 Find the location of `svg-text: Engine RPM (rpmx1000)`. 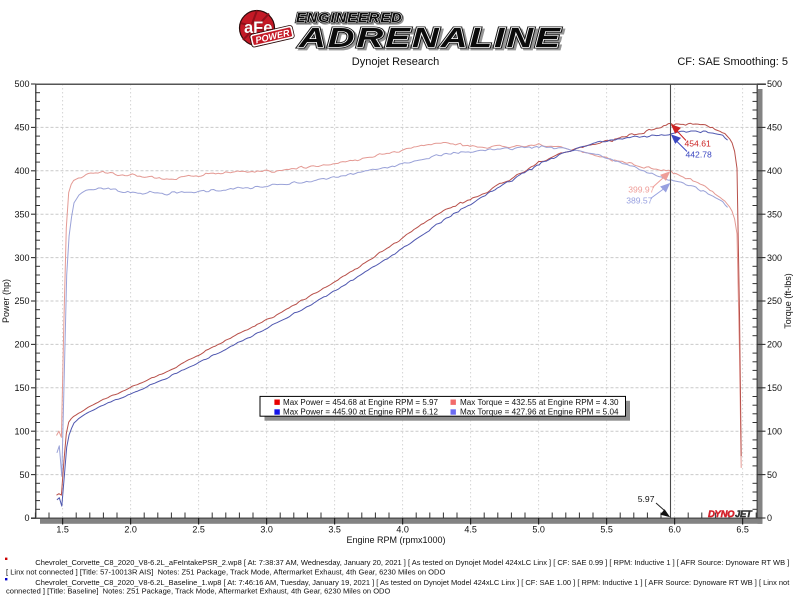

svg-text: Engine RPM (rpmx1000) is located at coordinates (395, 540).